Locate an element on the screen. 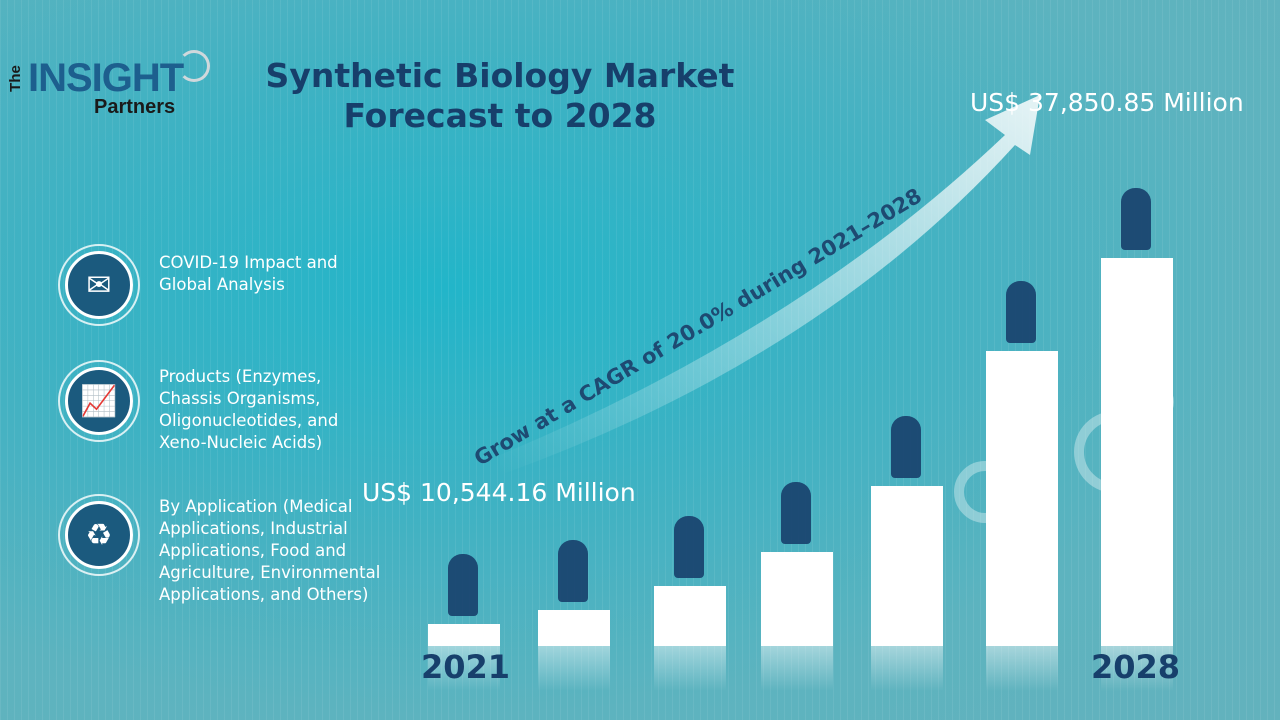 This screenshot has width=1280, height=720. envelope-icon: ✉ is located at coordinates (99, 285).